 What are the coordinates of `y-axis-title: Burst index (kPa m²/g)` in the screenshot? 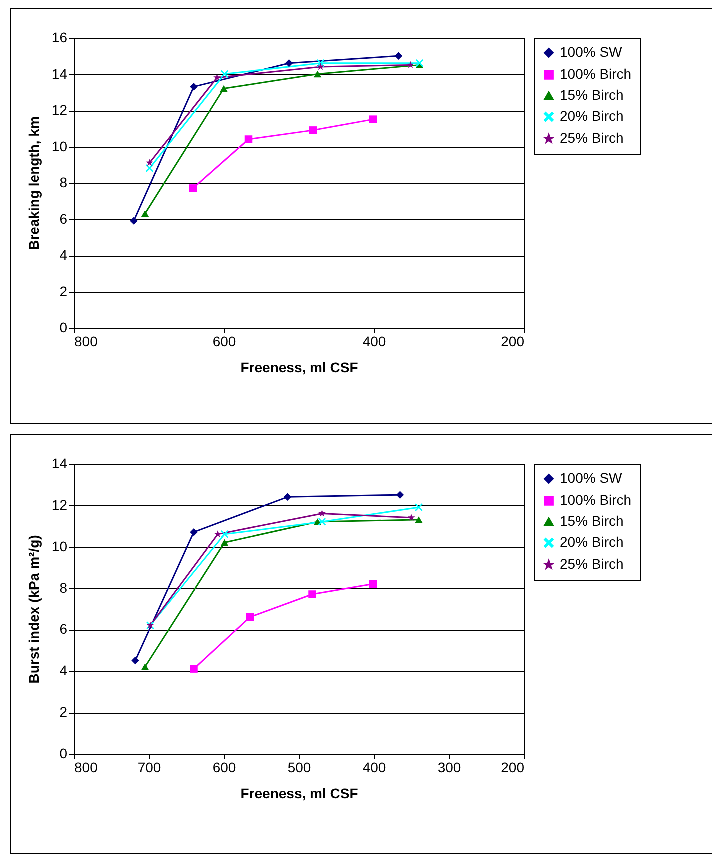 It's located at (34, 609).